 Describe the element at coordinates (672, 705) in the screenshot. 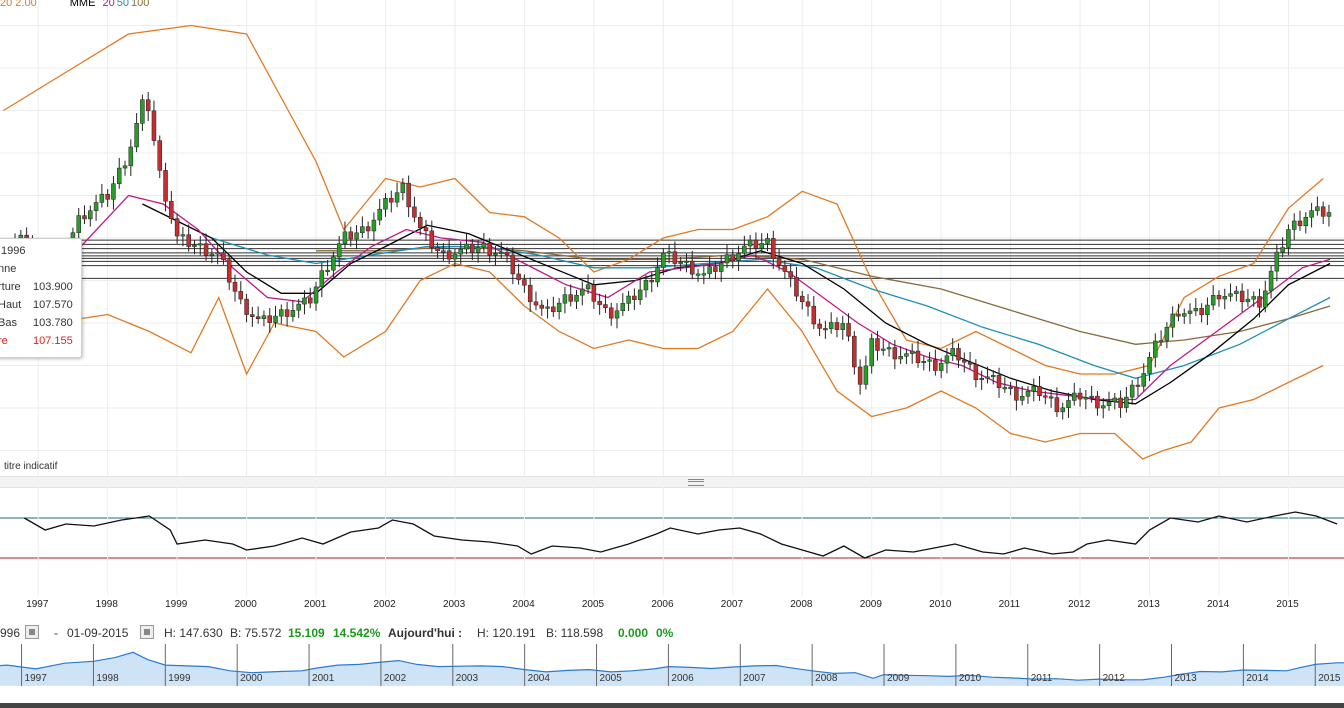

I see `navigator-scrollbar` at that location.